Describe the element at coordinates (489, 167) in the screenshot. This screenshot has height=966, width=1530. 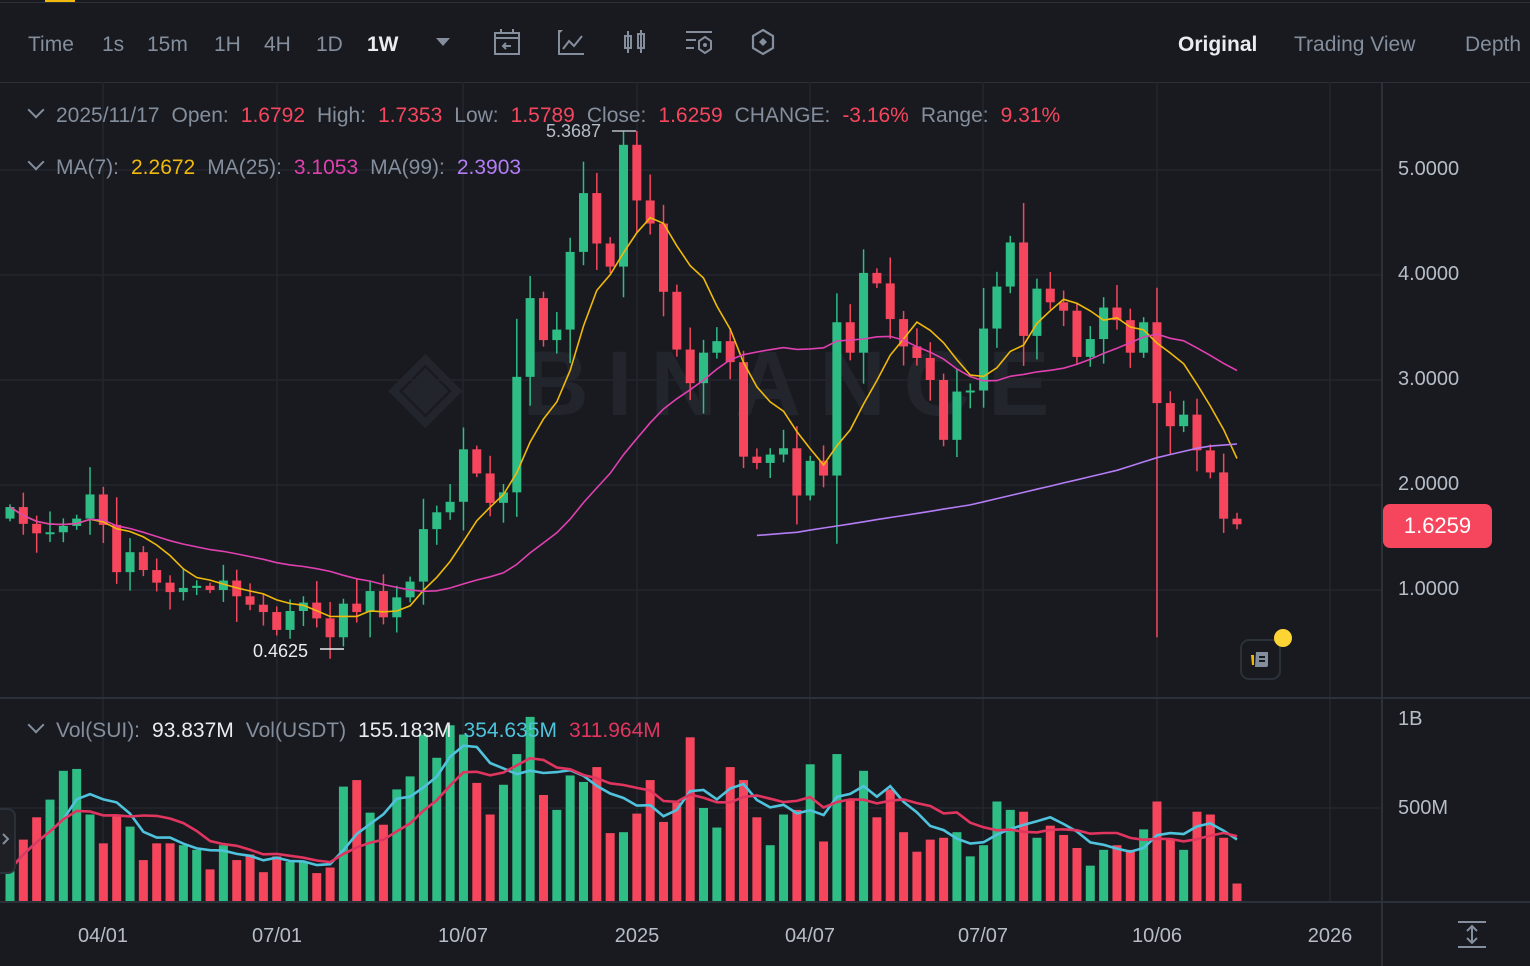
I see `ma99-value: 2.3903` at that location.